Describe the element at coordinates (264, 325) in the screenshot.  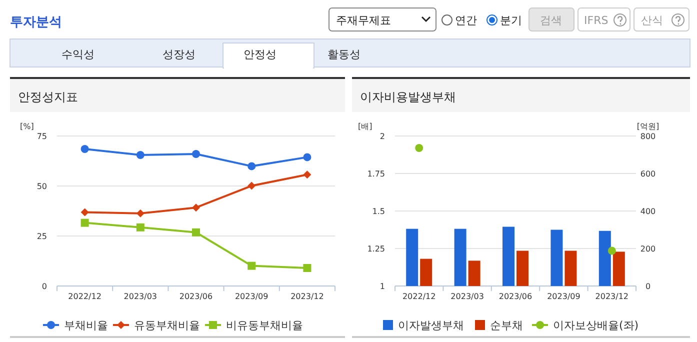
I see `legend-label: 비유동부채비율` at that location.